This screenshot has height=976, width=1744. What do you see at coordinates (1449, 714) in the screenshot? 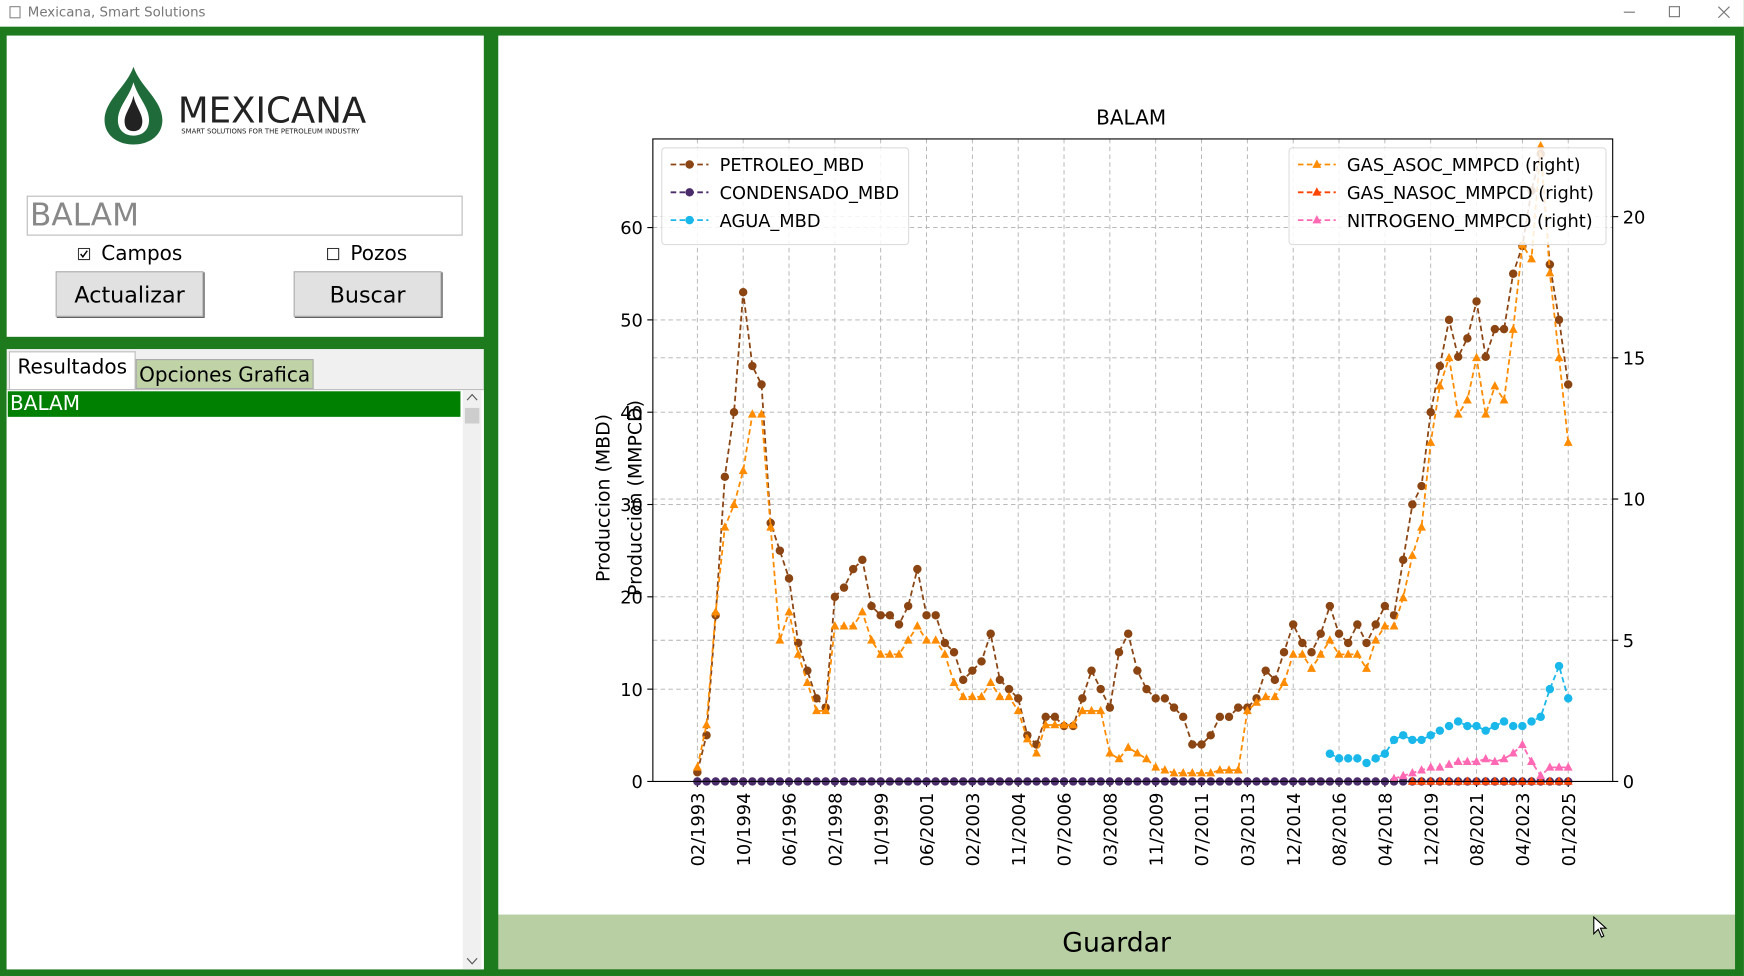
I see `series-markers` at bounding box center [1449, 714].